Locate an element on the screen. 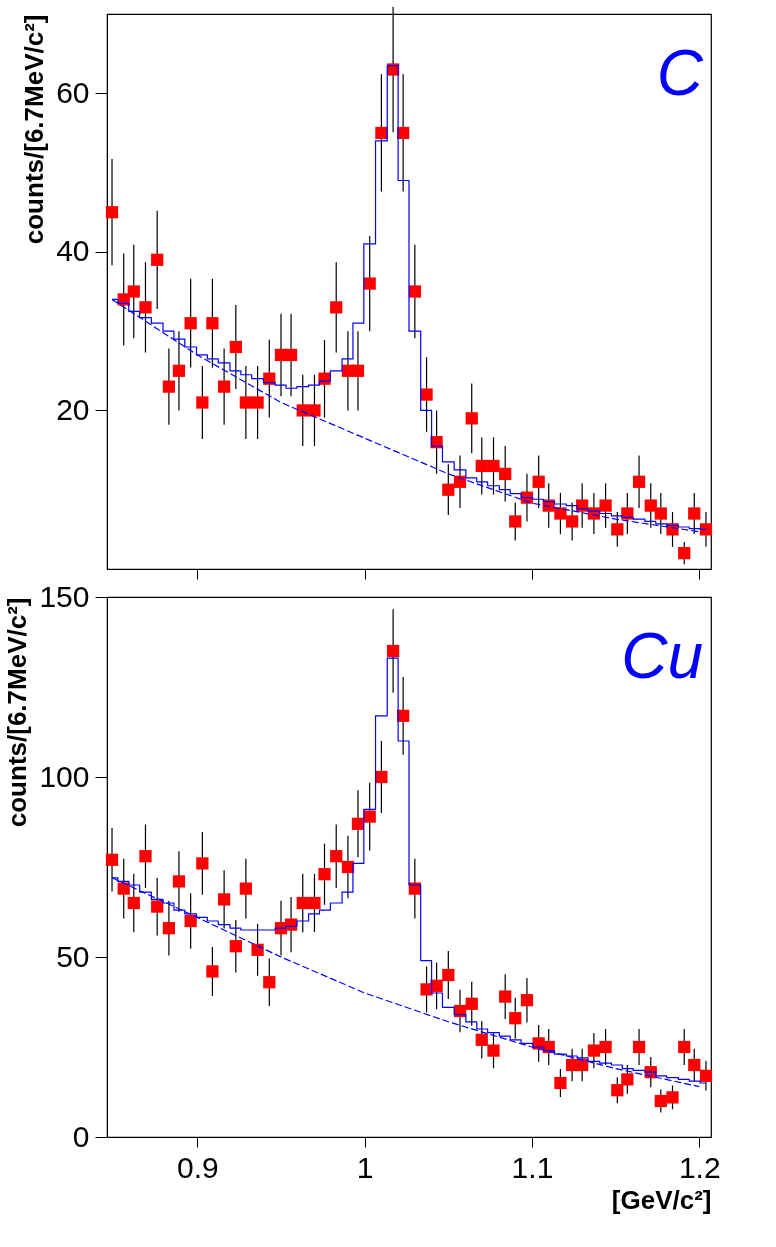  x-tick-label: 0.9 is located at coordinates (197, 1167).